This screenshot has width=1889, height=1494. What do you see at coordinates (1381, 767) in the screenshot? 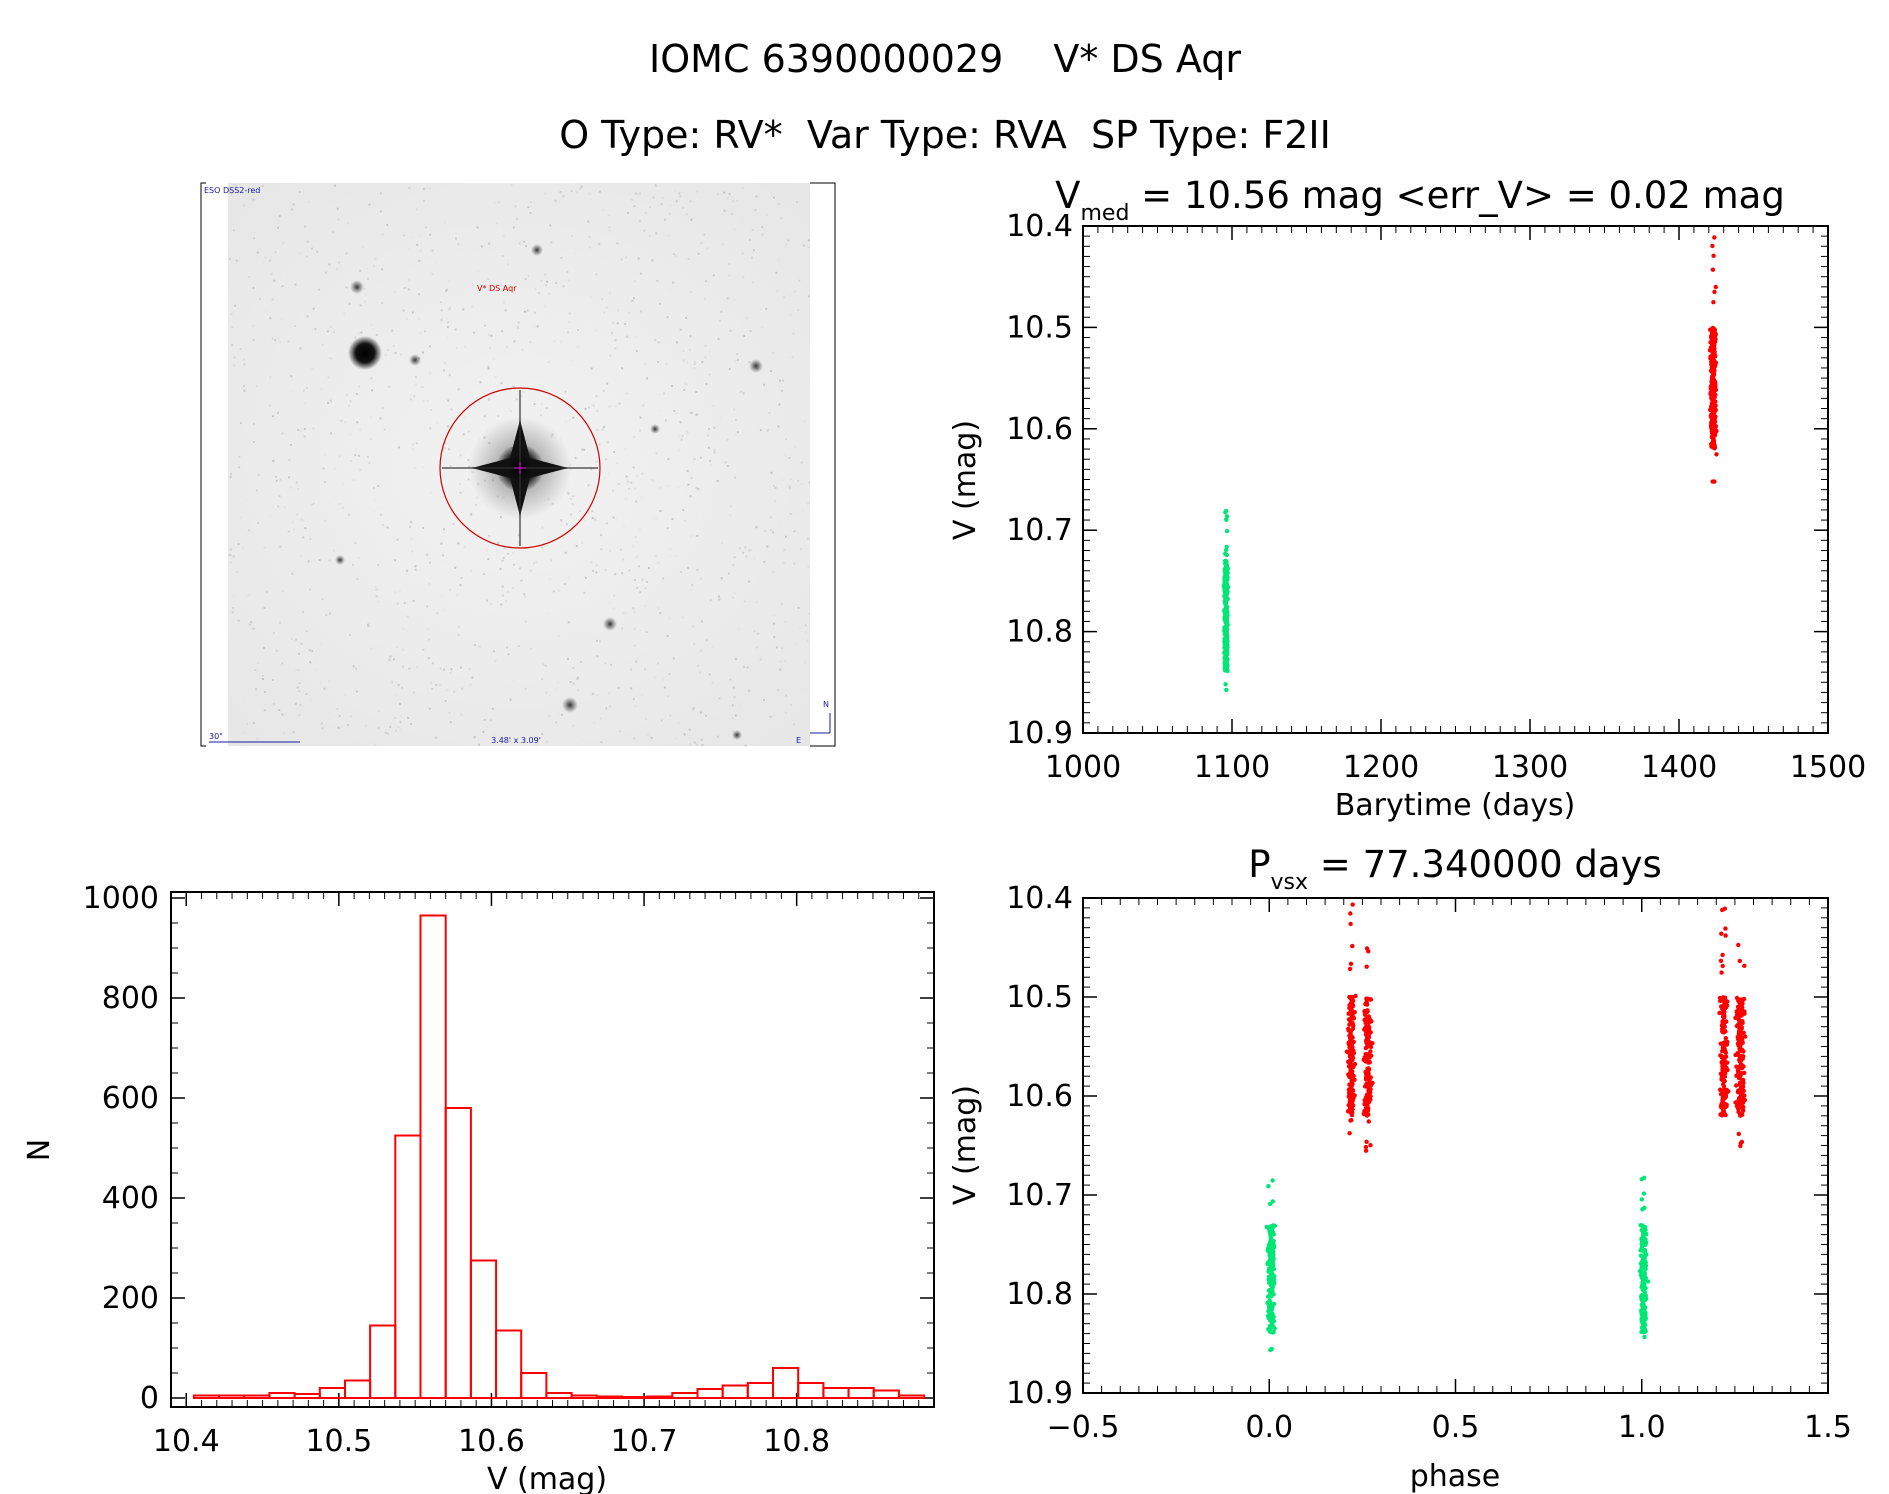
I see `x-tick-label: 1200` at bounding box center [1381, 767].